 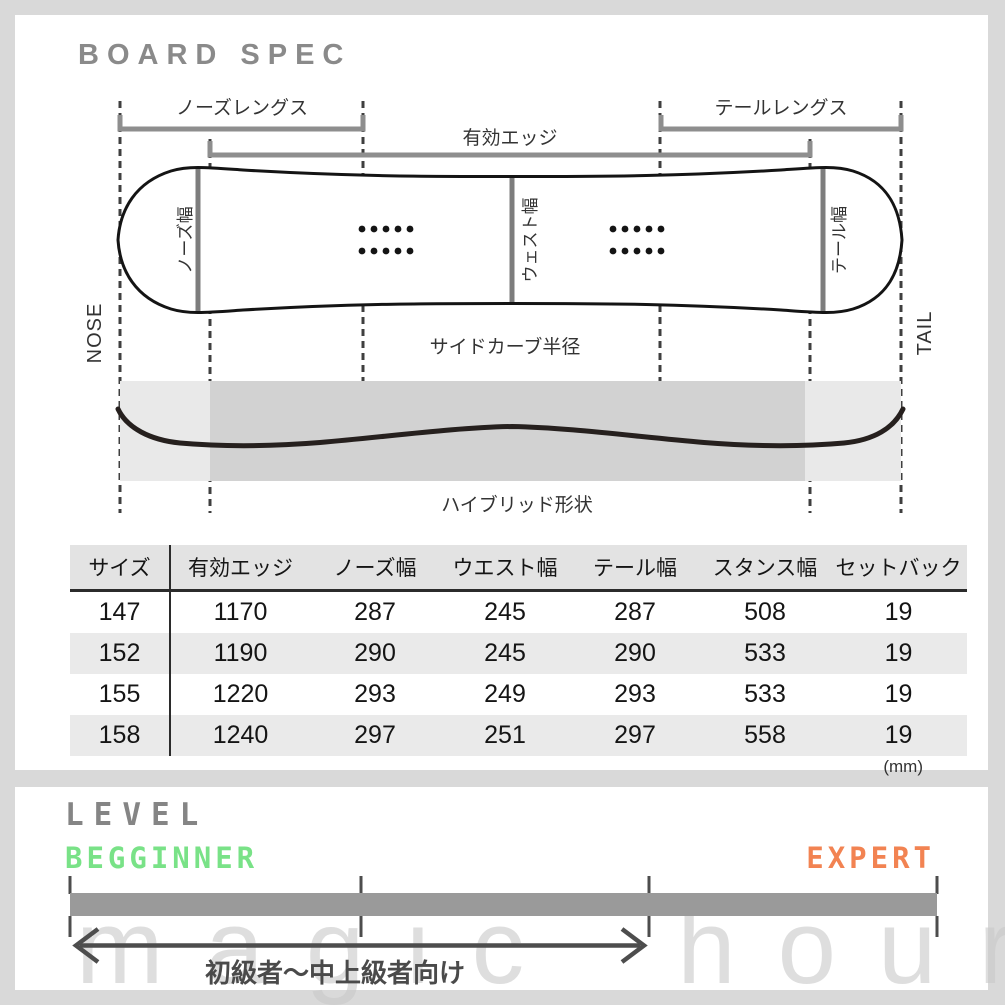 What do you see at coordinates (120, 735) in the screenshot?
I see `cell-size: 158` at bounding box center [120, 735].